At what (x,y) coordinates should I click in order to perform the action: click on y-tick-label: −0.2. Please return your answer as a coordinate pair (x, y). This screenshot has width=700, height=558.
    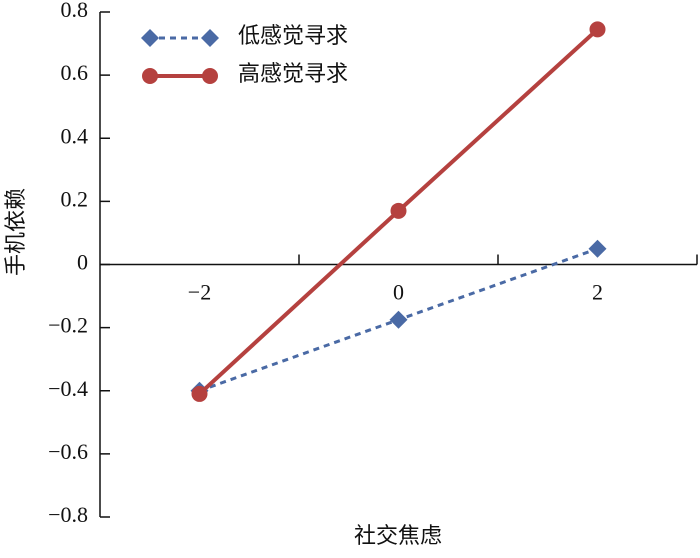
    Looking at the image, I should click on (68, 325).